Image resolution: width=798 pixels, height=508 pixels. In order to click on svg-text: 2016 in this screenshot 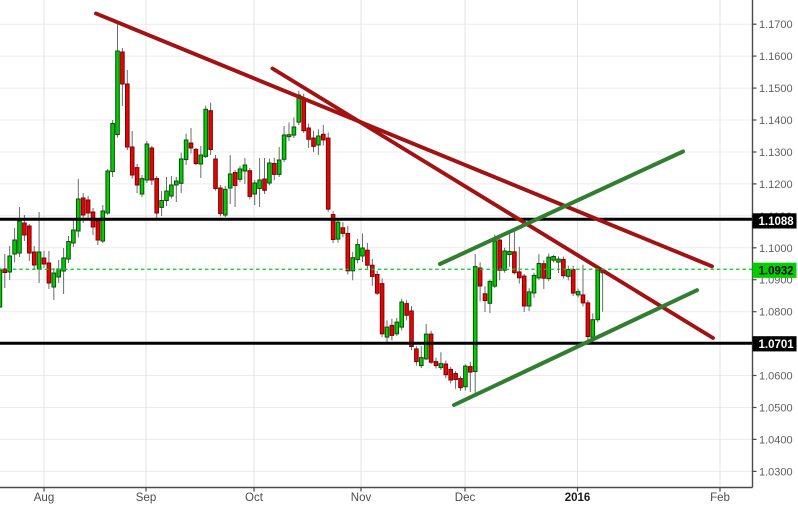, I will do `click(578, 498)`.